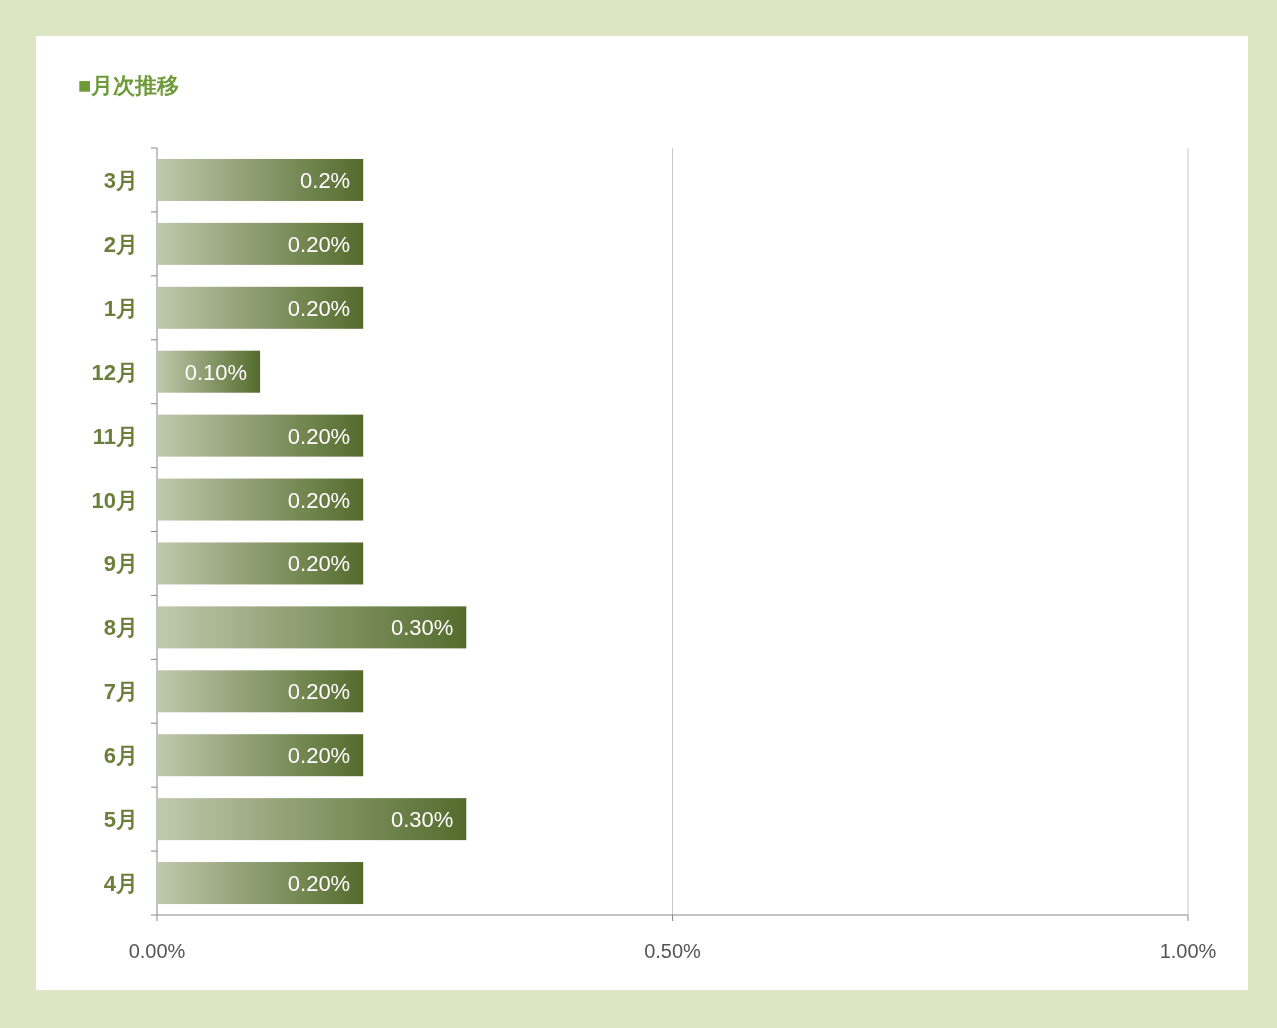 This screenshot has height=1028, width=1277. Describe the element at coordinates (129, 85) in the screenshot. I see `chart-title: ■月次推移` at that location.